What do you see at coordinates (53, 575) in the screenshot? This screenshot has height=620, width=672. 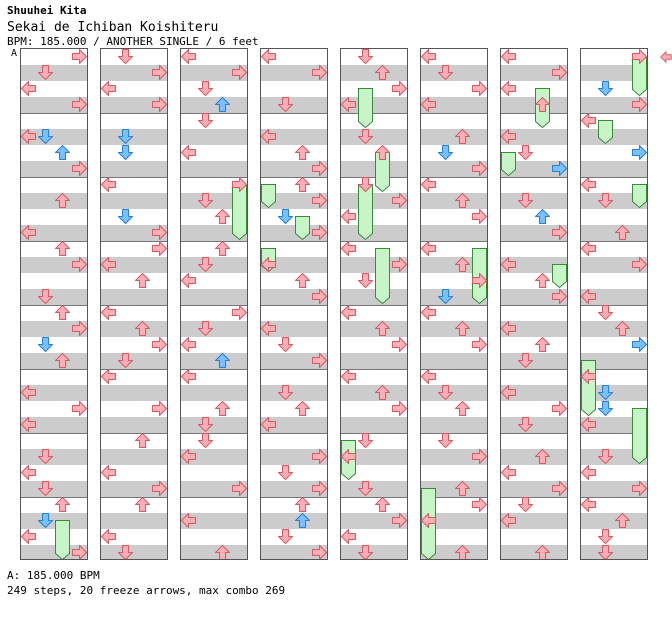 I see `bpm-summary: A: 185.000 BPM` at bounding box center [53, 575].